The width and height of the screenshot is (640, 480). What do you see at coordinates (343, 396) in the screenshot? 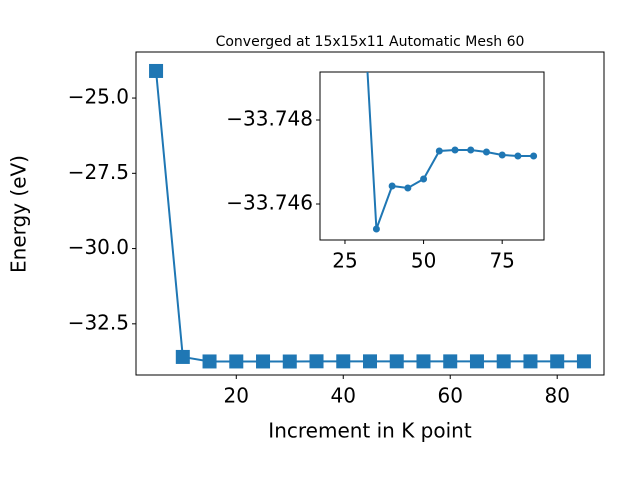
I see `x-tick-label: 40` at bounding box center [343, 396].